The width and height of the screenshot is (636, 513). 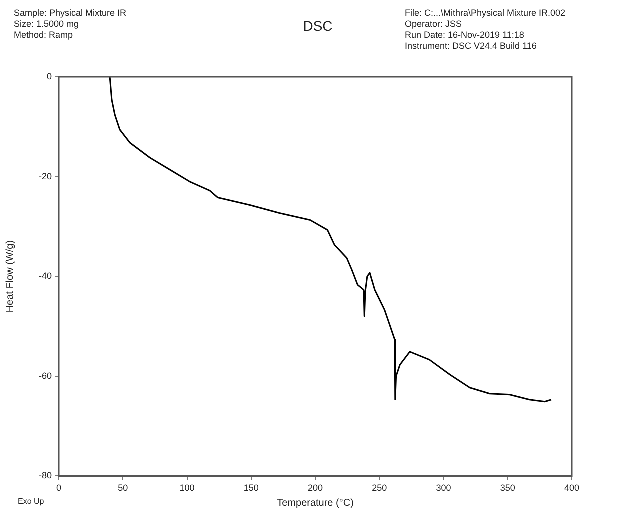 What do you see at coordinates (47, 24) in the screenshot?
I see `text: Size: 1.5000 mg` at bounding box center [47, 24].